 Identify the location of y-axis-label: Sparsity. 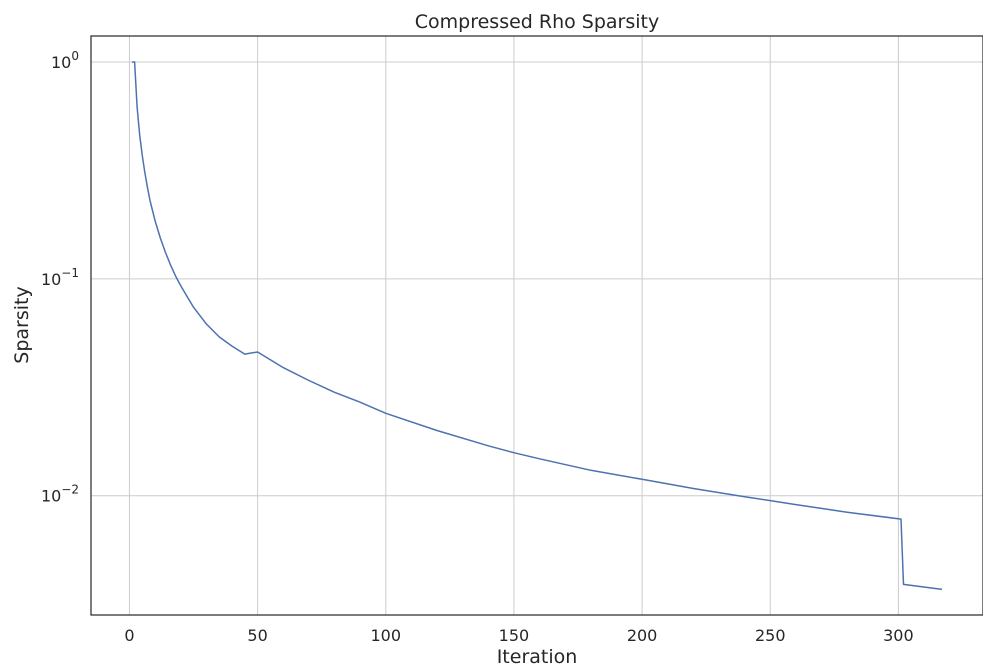
(22, 324).